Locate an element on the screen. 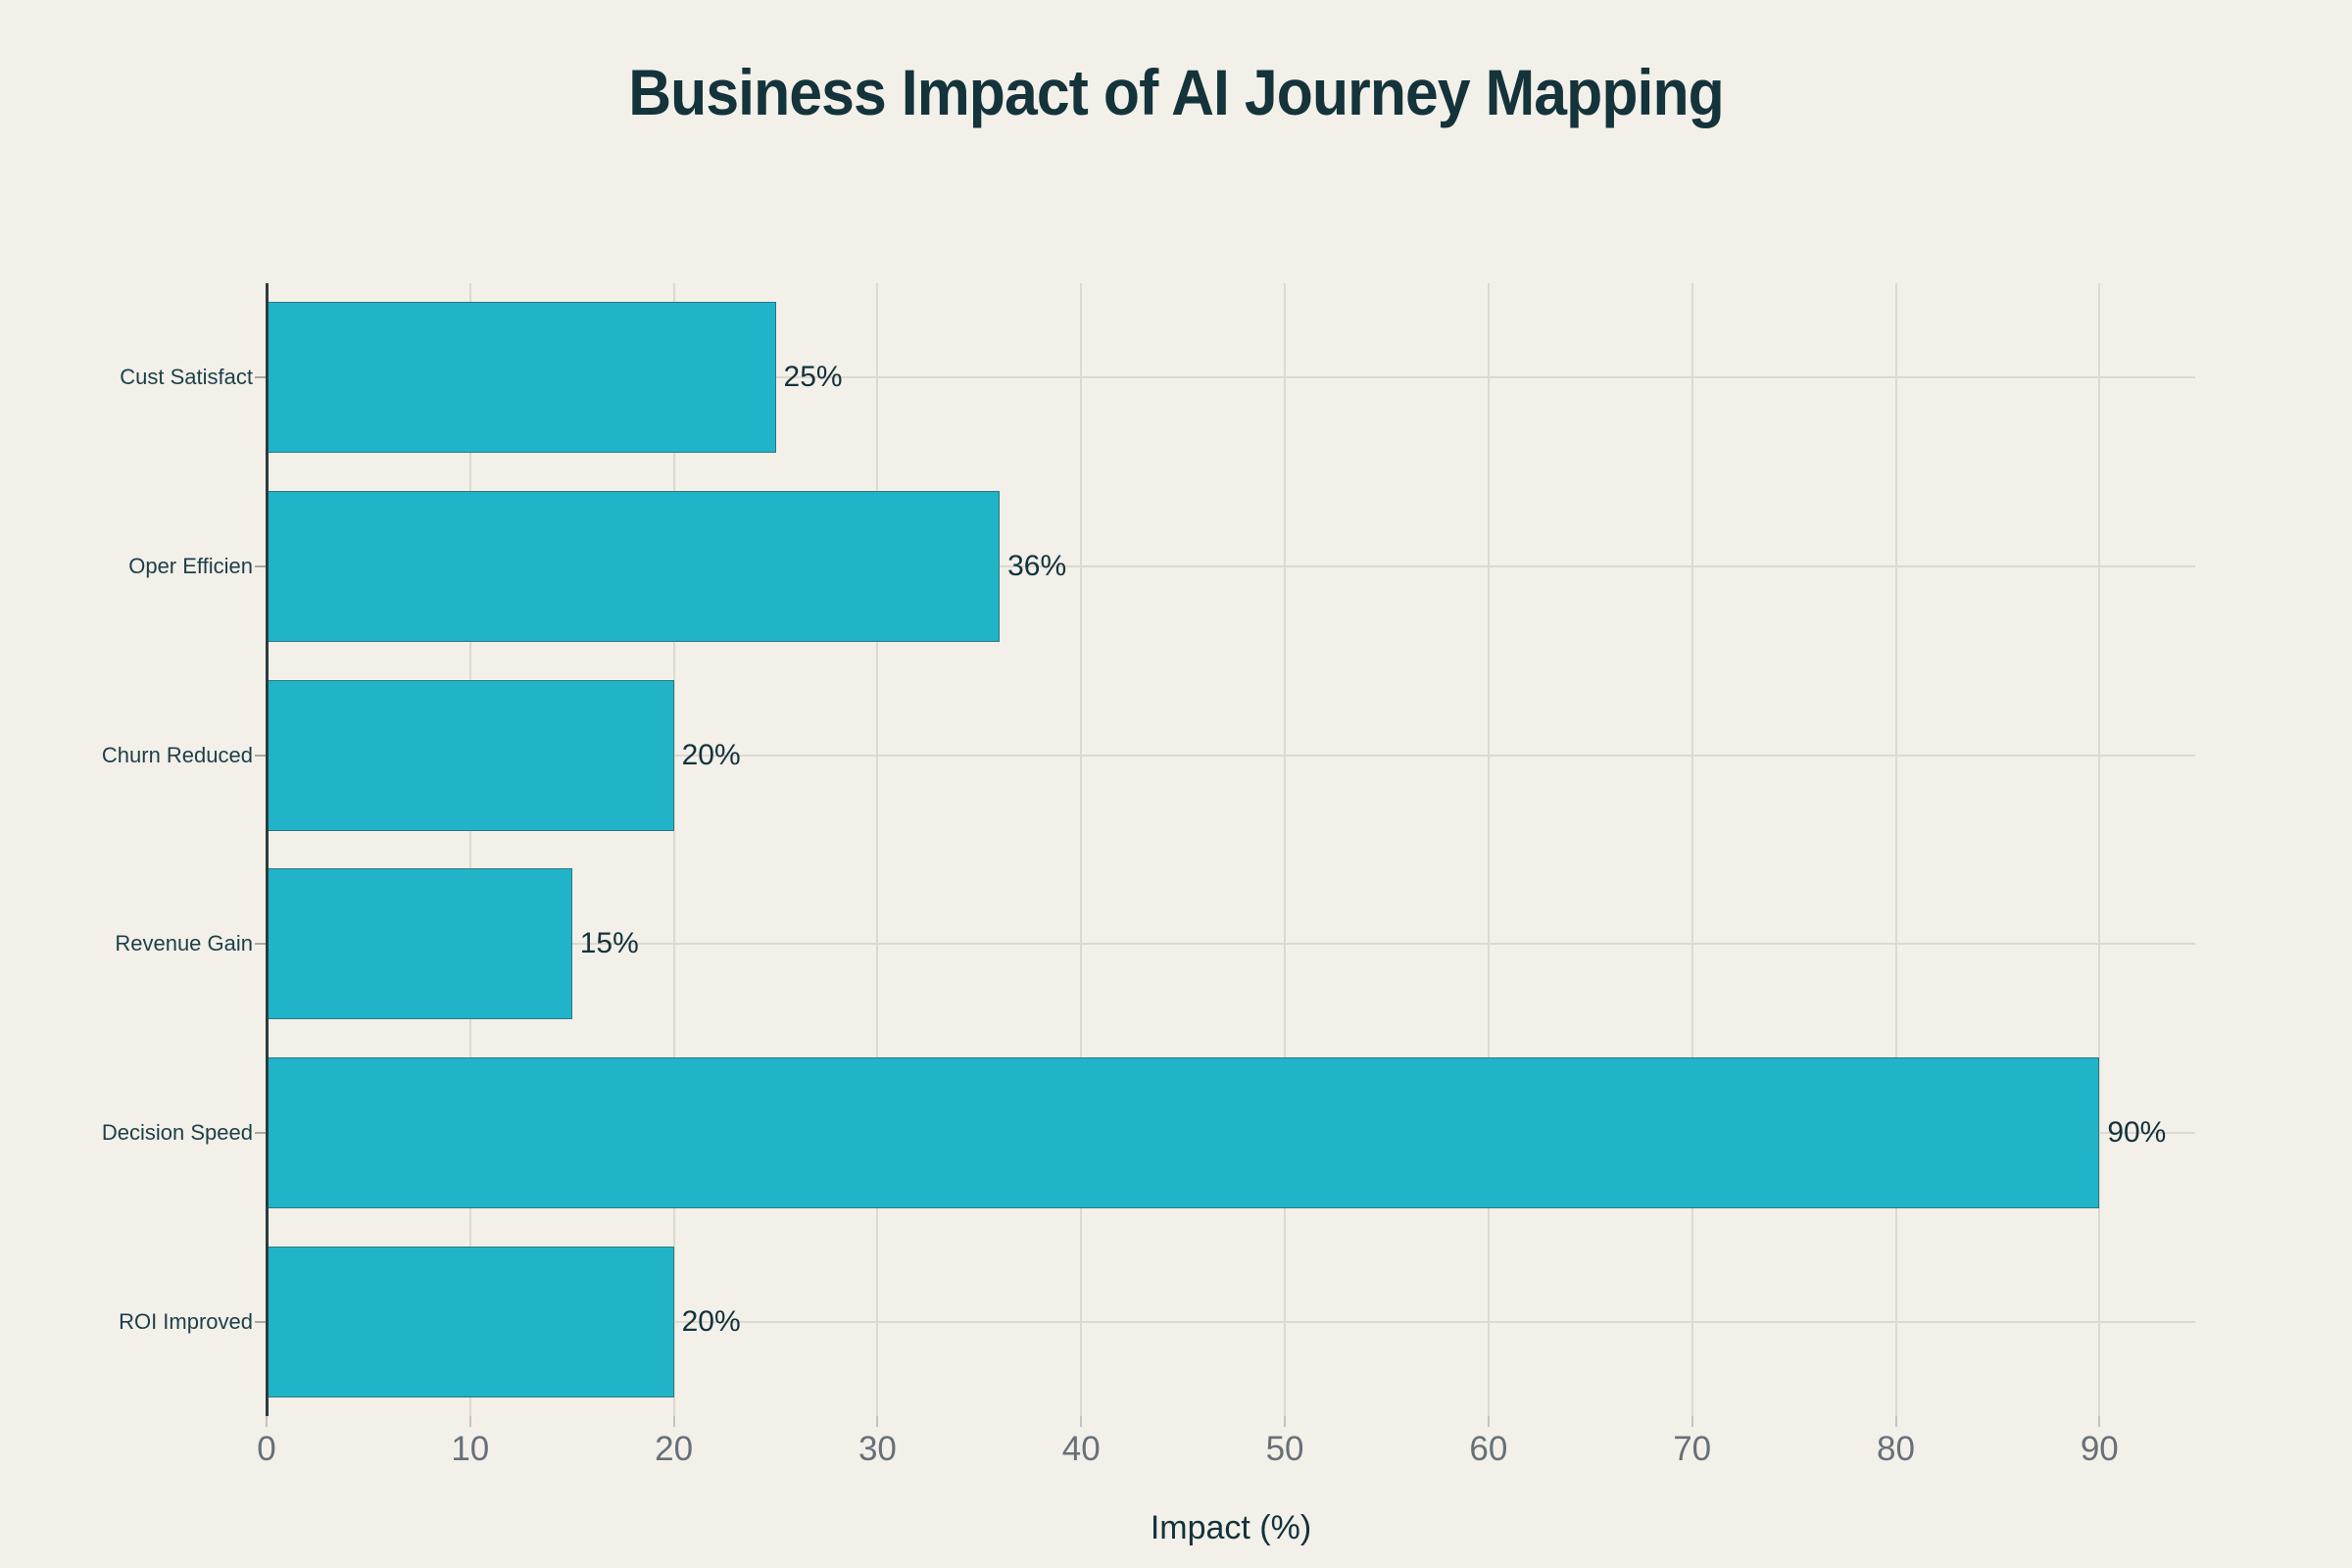  x-tick-label: 90 is located at coordinates (2099, 1449).